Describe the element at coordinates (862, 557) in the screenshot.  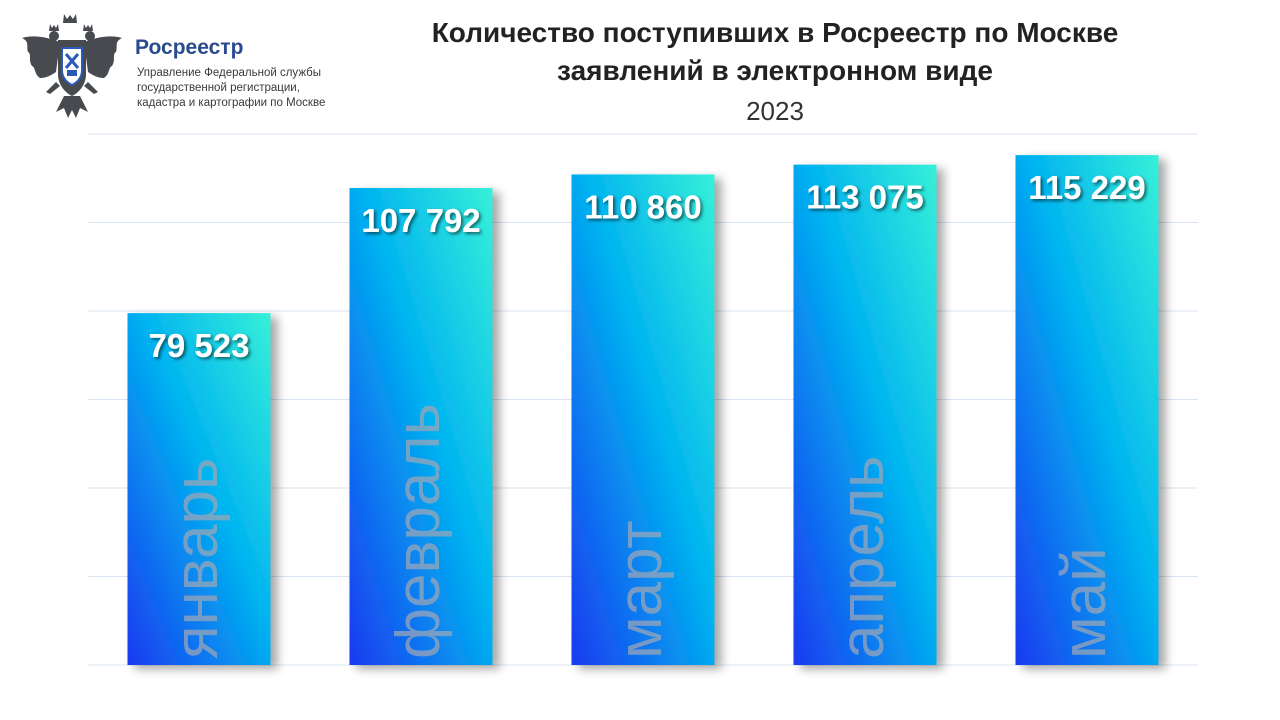
I see `category-label: апрель` at that location.